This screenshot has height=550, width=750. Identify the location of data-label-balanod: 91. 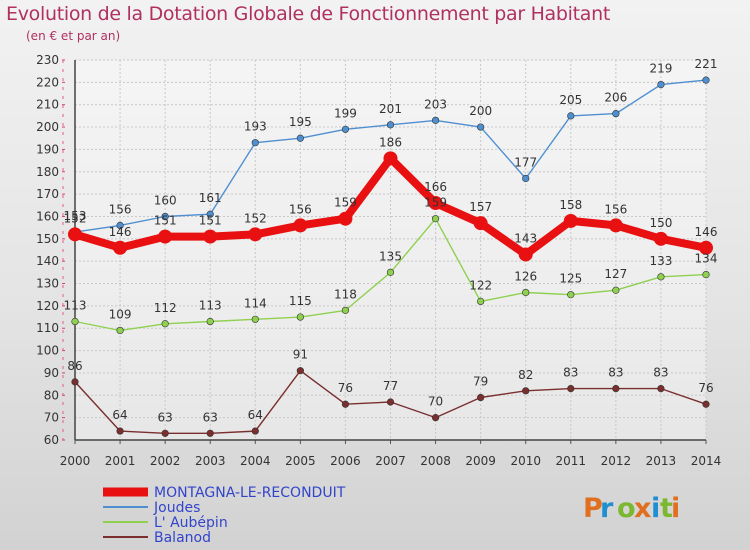
(300, 355).